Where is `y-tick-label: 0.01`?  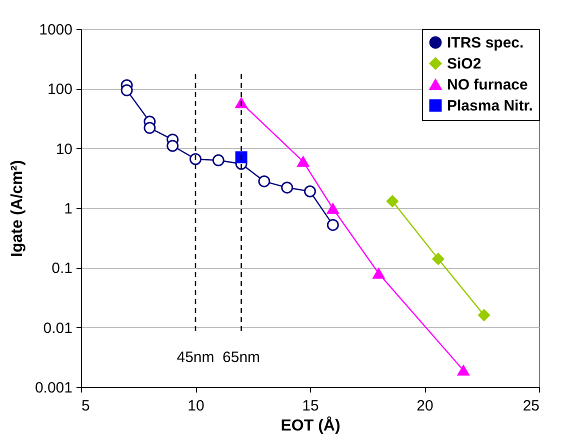
y-tick-label: 0.01 is located at coordinates (57, 328).